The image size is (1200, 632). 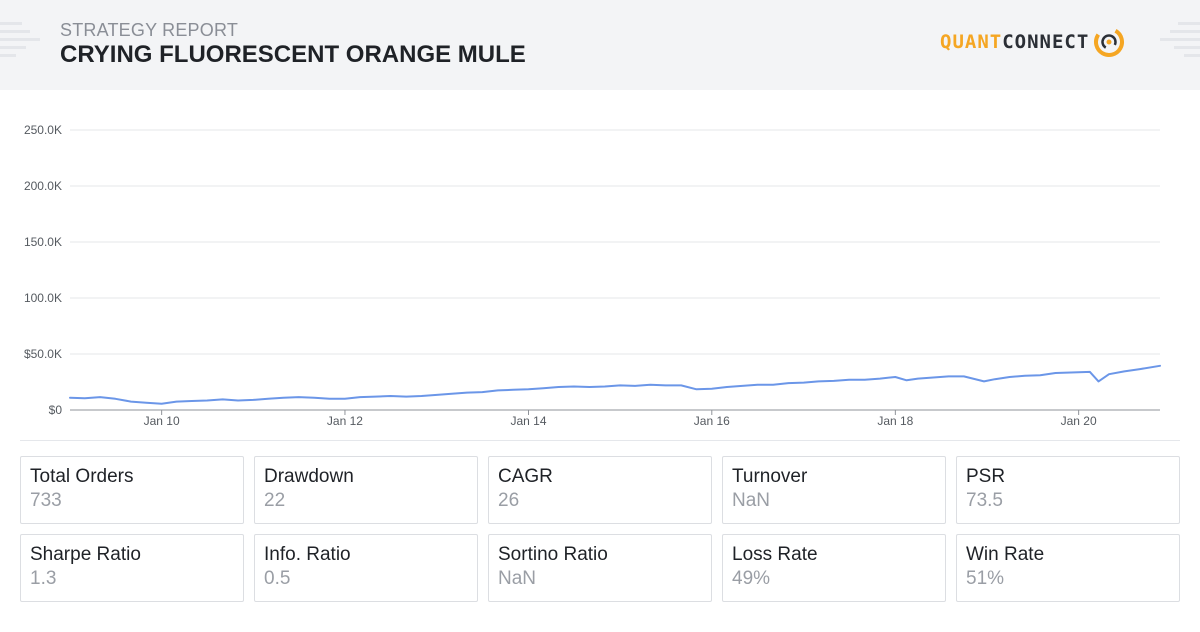 What do you see at coordinates (43, 354) in the screenshot?
I see `y-tick-label: $50.0K` at bounding box center [43, 354].